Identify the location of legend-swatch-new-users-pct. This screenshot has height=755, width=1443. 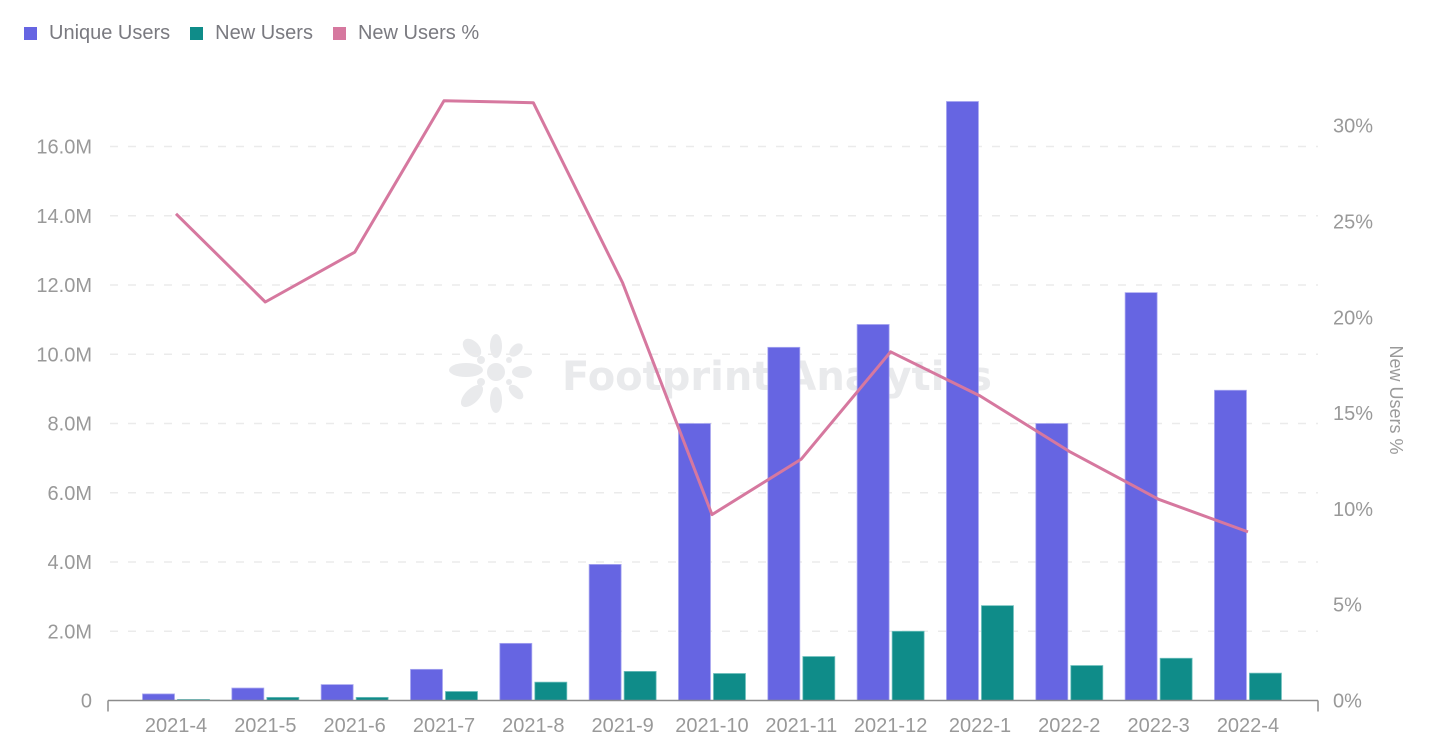
(339, 33).